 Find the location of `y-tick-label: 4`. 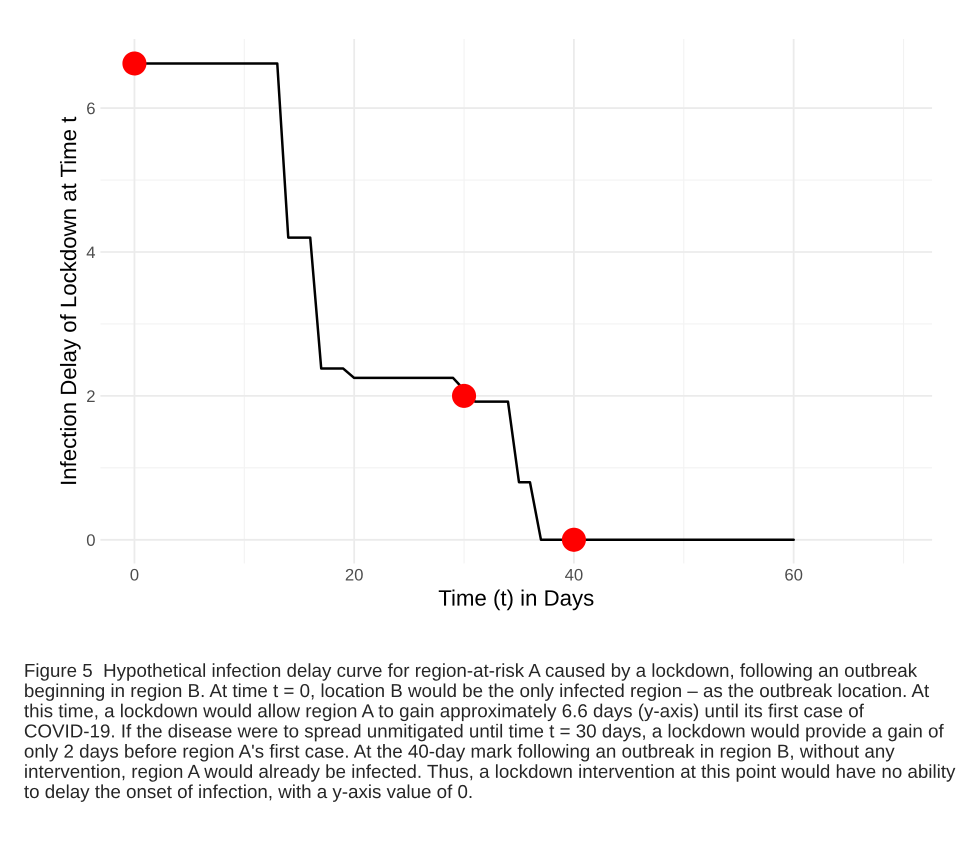

y-tick-label: 4 is located at coordinates (91, 252).